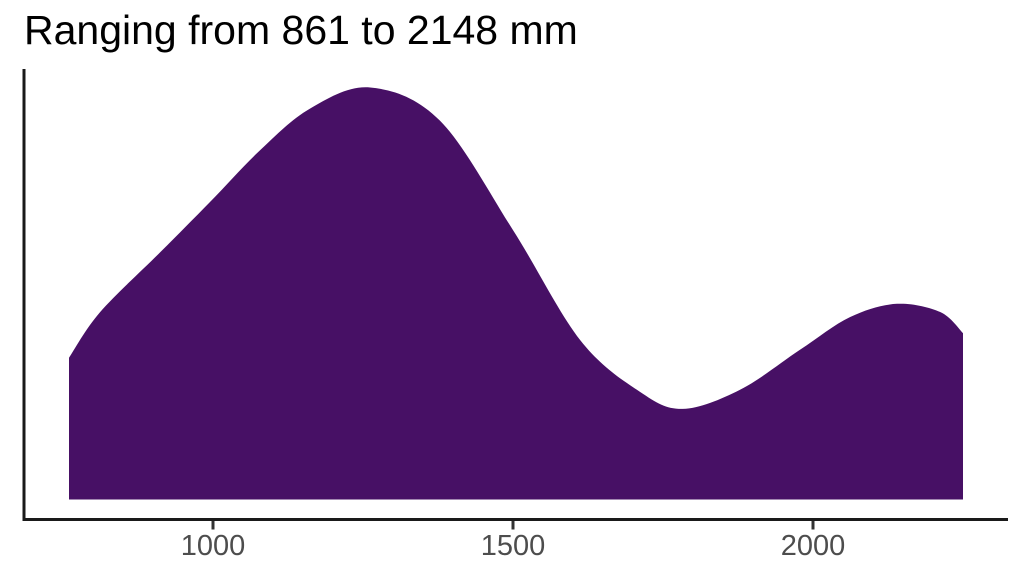  Describe the element at coordinates (213, 546) in the screenshot. I see `x-axis-tick-label: 1000` at that location.